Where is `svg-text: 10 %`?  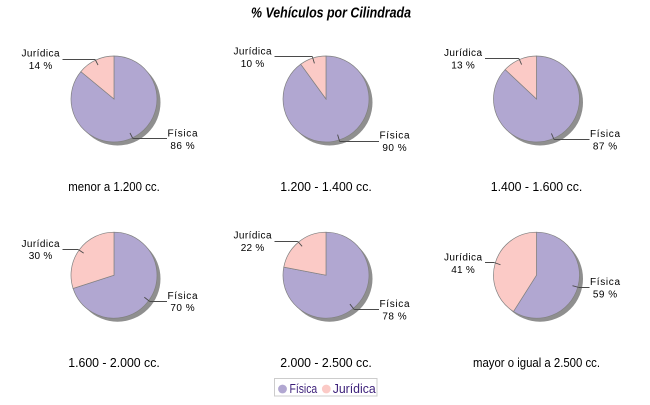
svg-text: 10 % is located at coordinates (253, 64).